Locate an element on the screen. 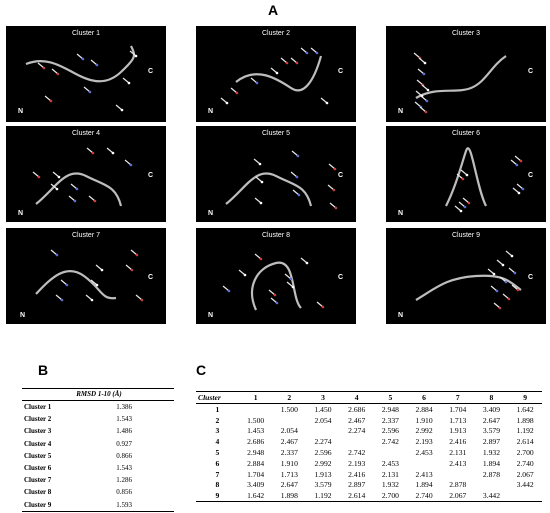 This screenshot has height=513, width=550. rmsd-value: 0.927 is located at coordinates (124, 443).